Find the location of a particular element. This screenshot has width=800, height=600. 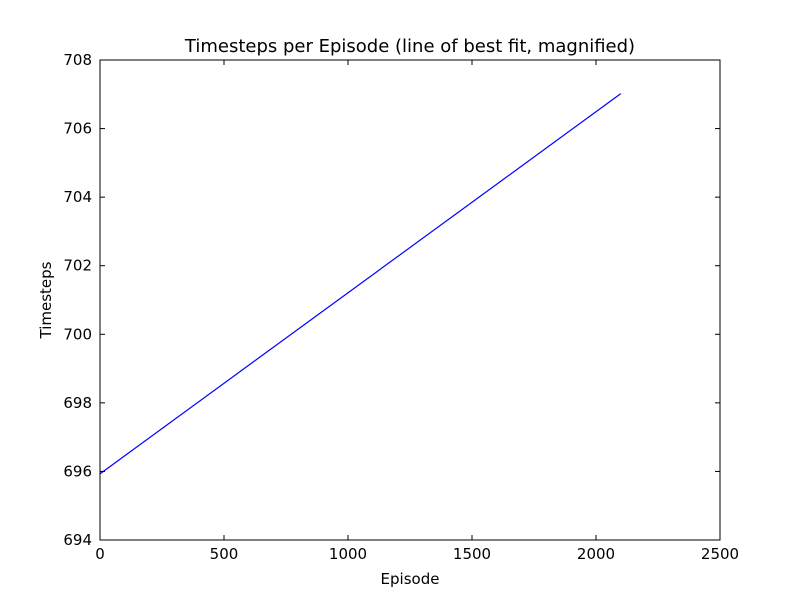

y-tick-label: 706 is located at coordinates (77, 129).